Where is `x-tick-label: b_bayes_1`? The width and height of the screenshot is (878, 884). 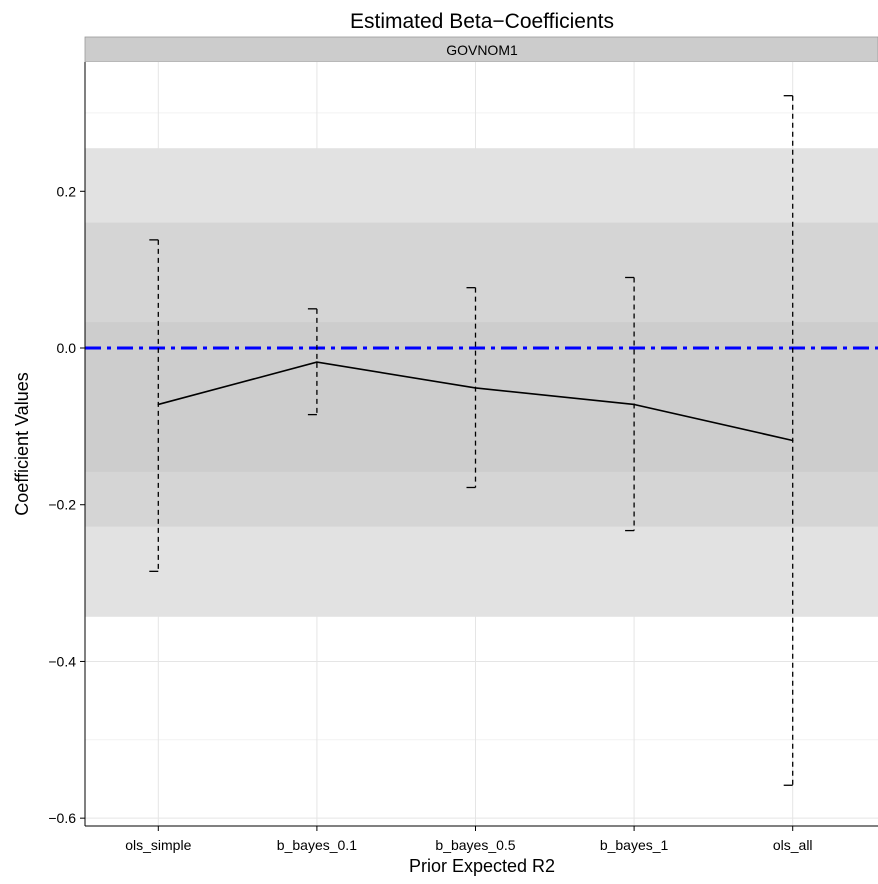 x-tick-label: b_bayes_1 is located at coordinates (634, 845).